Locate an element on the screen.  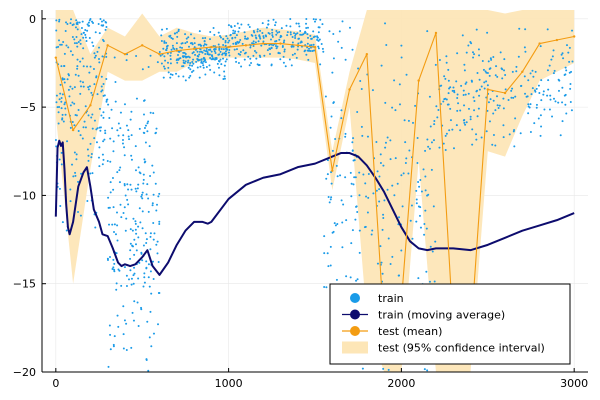
legend-train-marker is located at coordinates (355, 298).